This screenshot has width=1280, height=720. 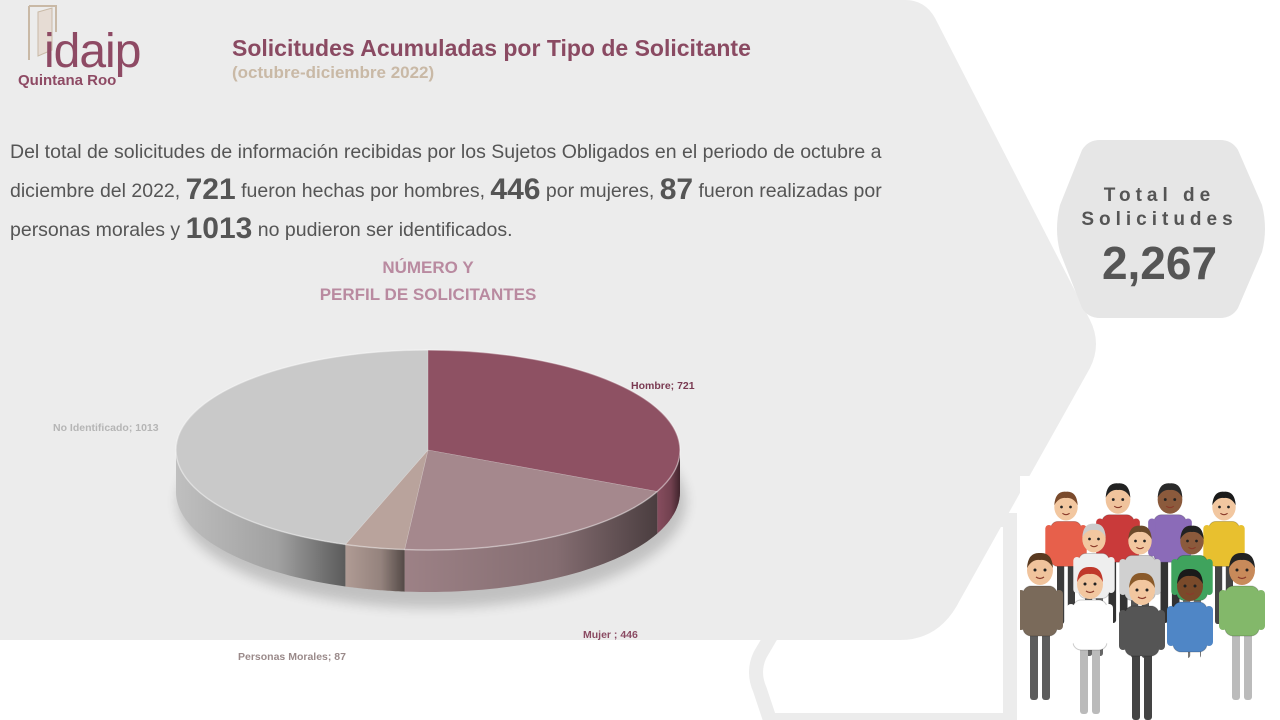 What do you see at coordinates (67, 80) in the screenshot?
I see `logo-subtext: Quintana Roo` at bounding box center [67, 80].